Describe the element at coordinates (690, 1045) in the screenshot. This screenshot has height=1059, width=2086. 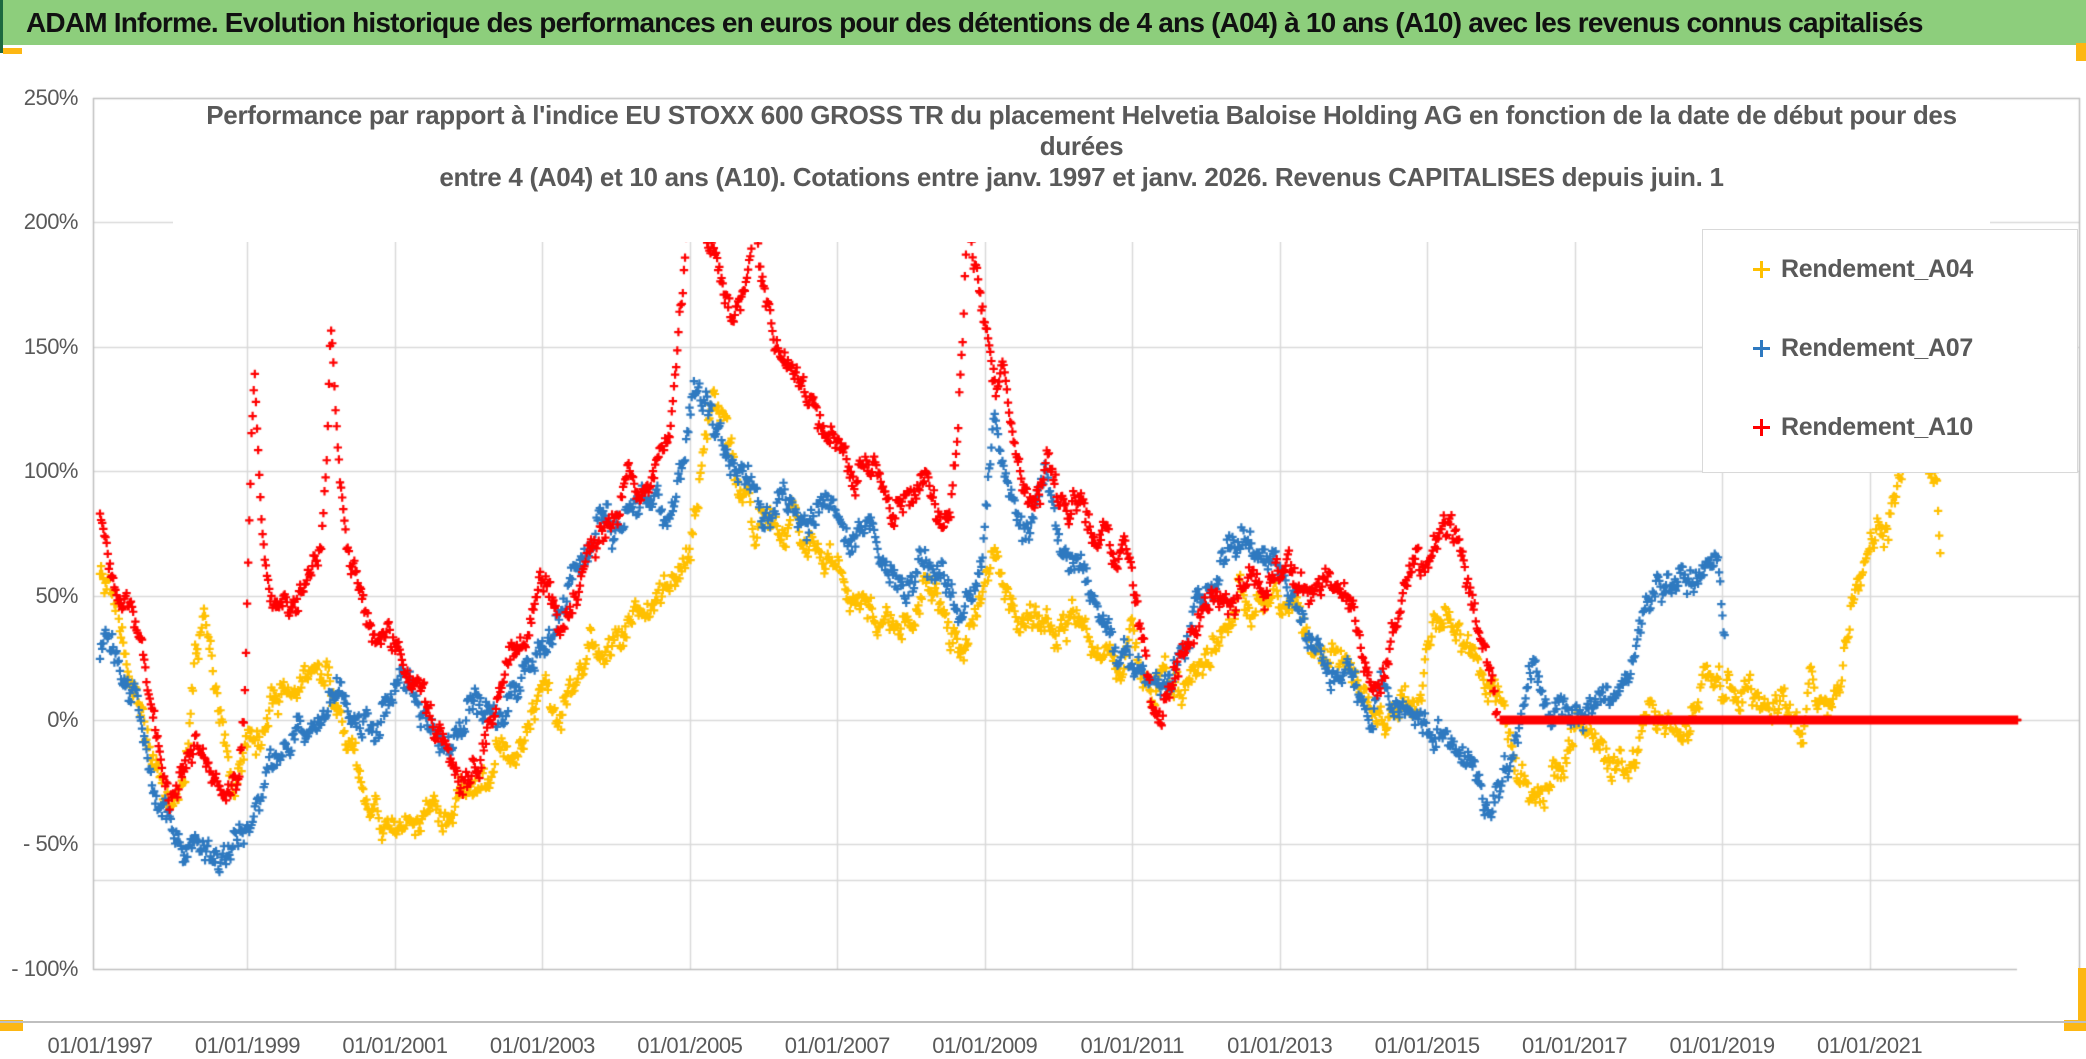
I see `x-tick-label: 01/01/2005` at that location.